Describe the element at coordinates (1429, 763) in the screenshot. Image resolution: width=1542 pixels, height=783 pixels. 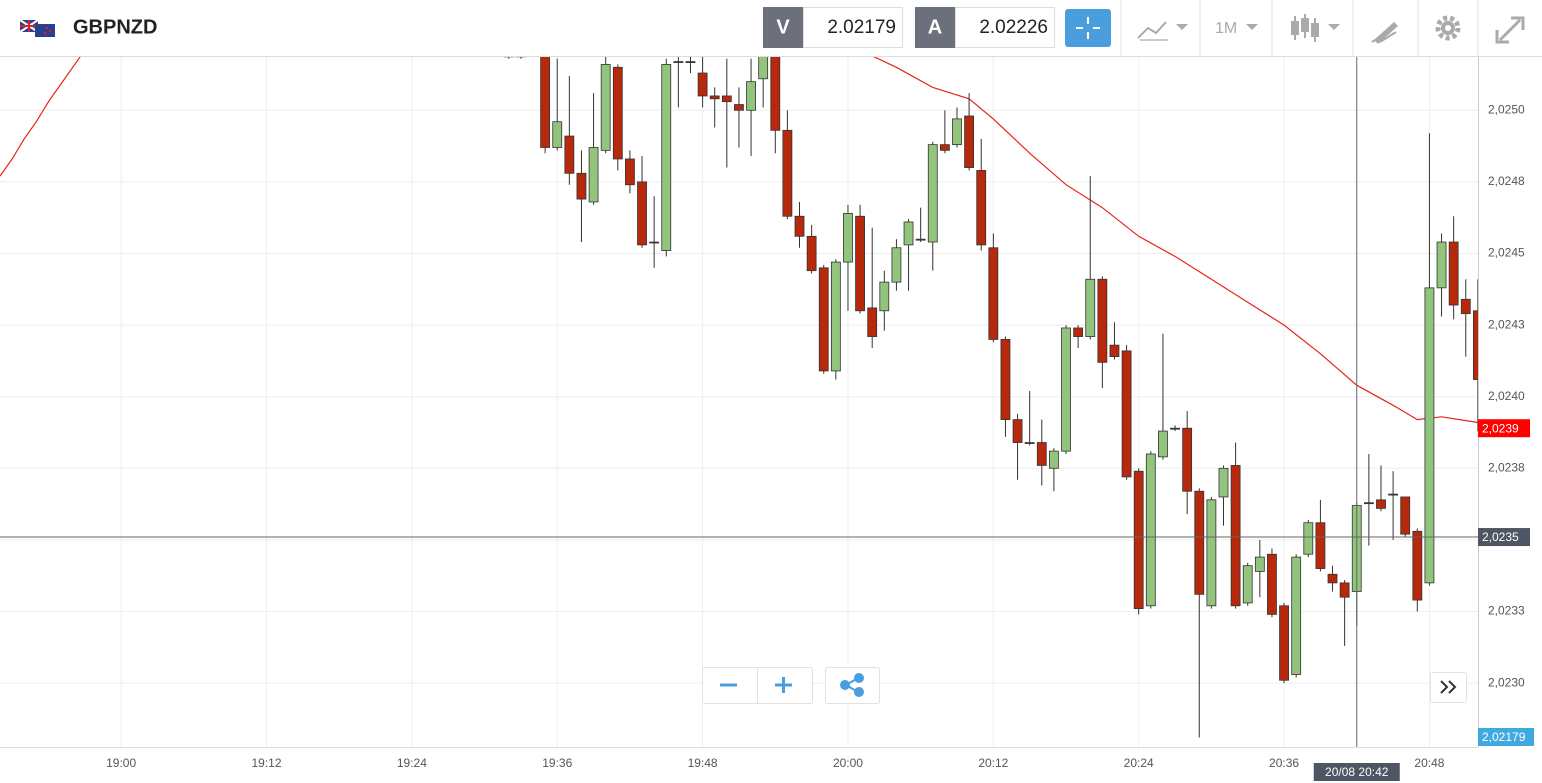
I see `x-tick-label: 20:48` at that location.